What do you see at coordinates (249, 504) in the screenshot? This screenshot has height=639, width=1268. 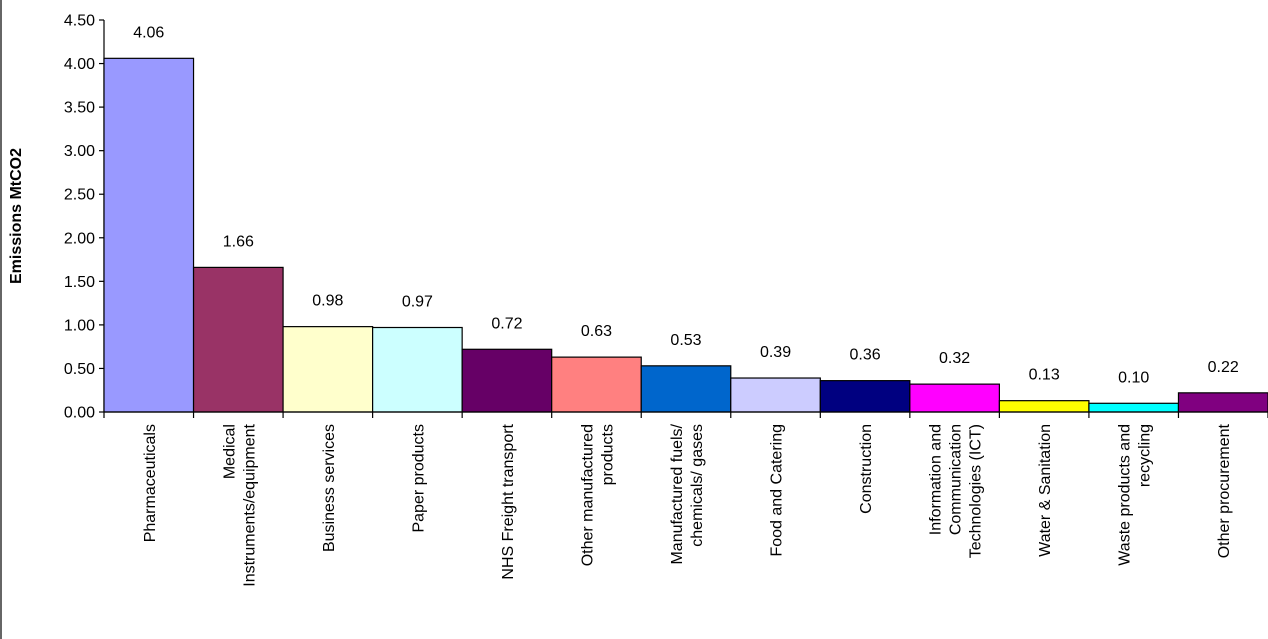 I see `x-category-label-line: Instruments/equipment` at bounding box center [249, 504].